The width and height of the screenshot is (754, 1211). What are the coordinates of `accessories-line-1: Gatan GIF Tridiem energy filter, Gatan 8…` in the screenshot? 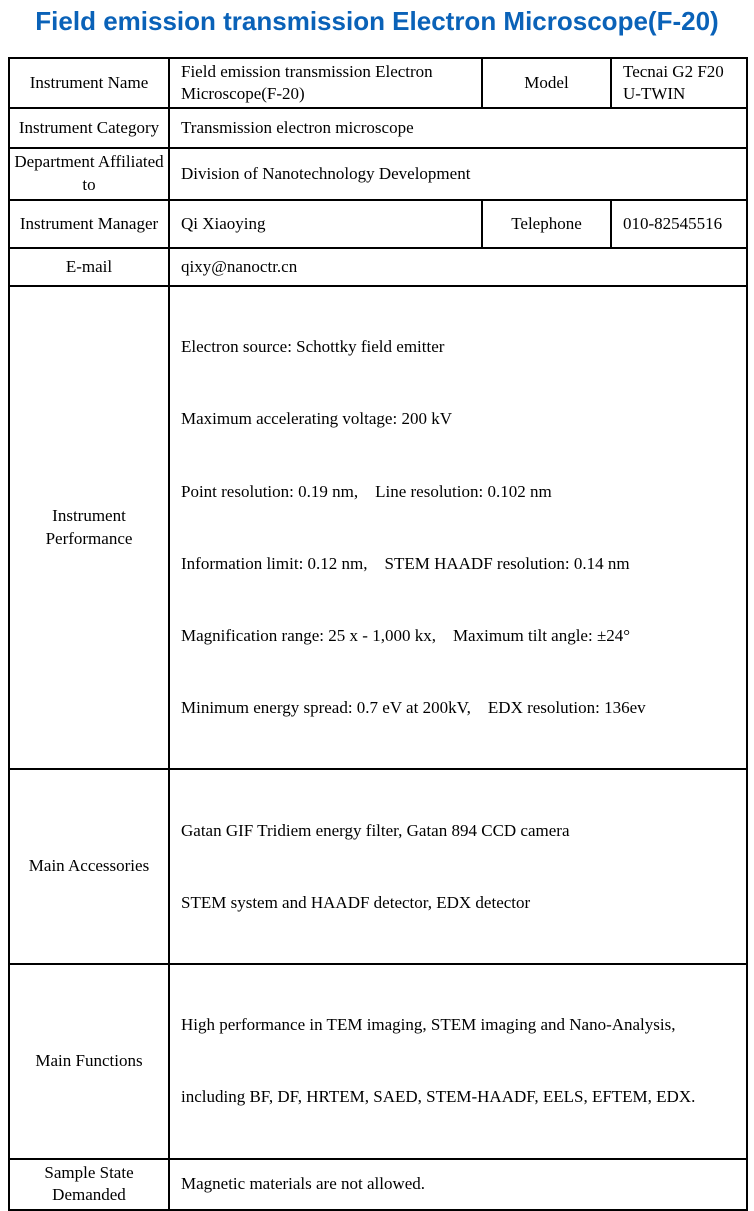 It's located at (375, 830).